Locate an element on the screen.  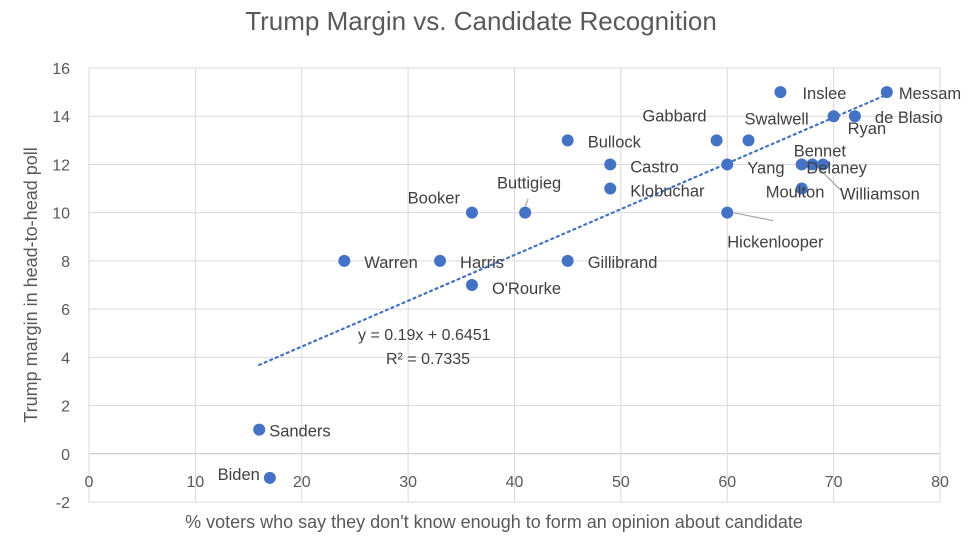
point-gillibrand is located at coordinates (567, 260).